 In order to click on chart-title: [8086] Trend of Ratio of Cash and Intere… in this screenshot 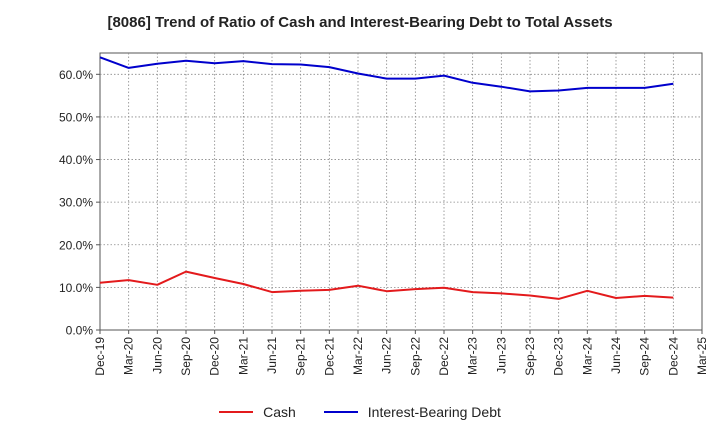, I will do `click(360, 22)`.